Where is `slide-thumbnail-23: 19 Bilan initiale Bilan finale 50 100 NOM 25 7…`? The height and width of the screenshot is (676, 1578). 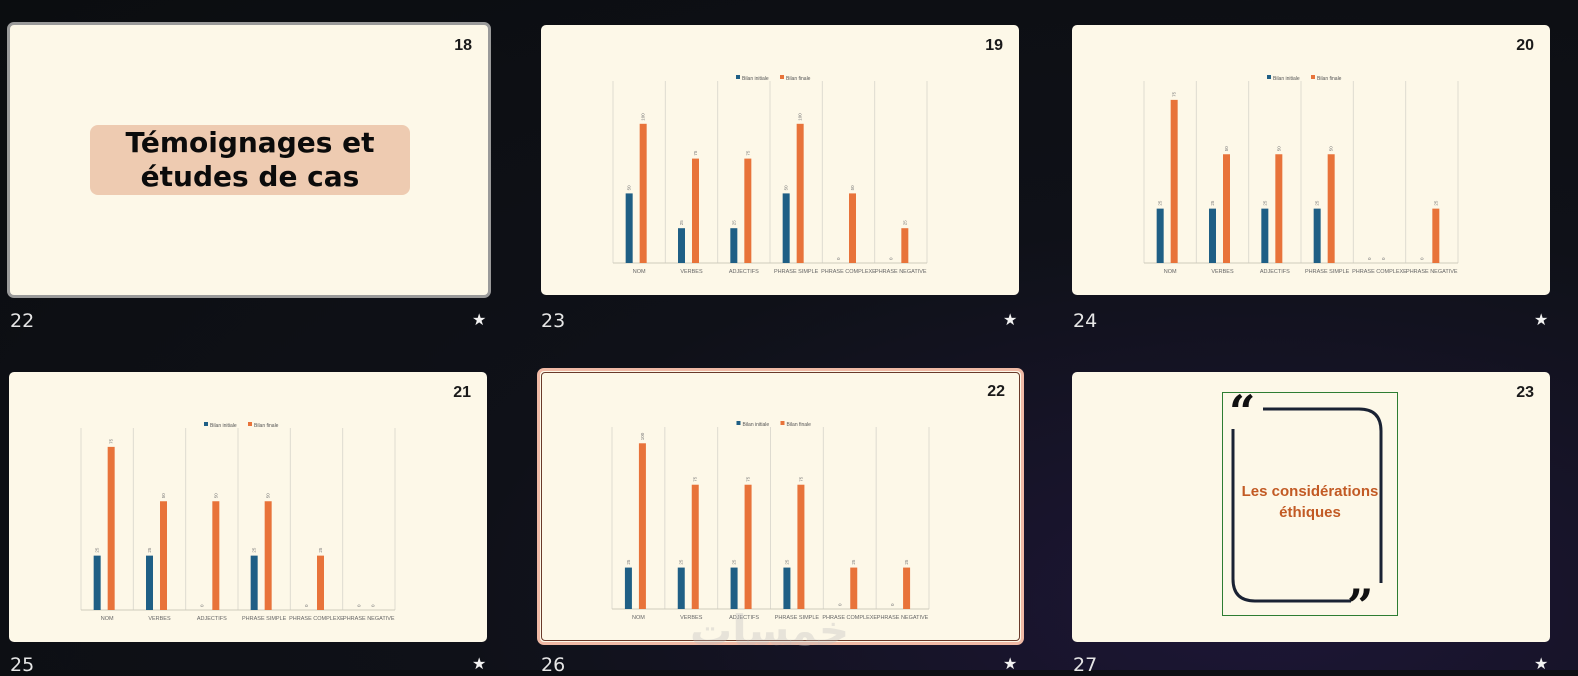
slide-thumbnail-23: 19 Bilan initiale Bilan finale 50 100 NOM 25 7… is located at coordinates (780, 160).